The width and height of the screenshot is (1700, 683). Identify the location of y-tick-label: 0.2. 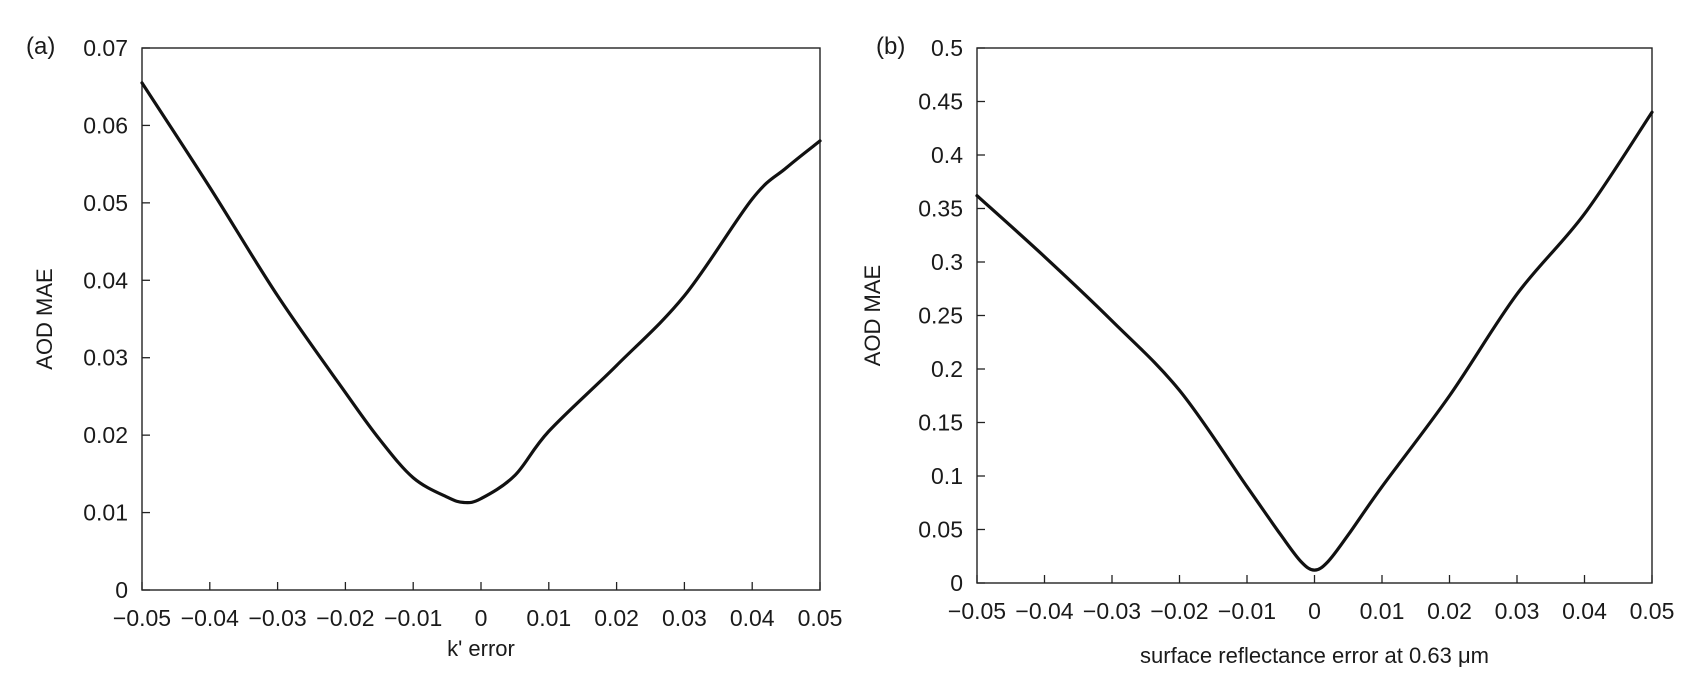
(947, 369).